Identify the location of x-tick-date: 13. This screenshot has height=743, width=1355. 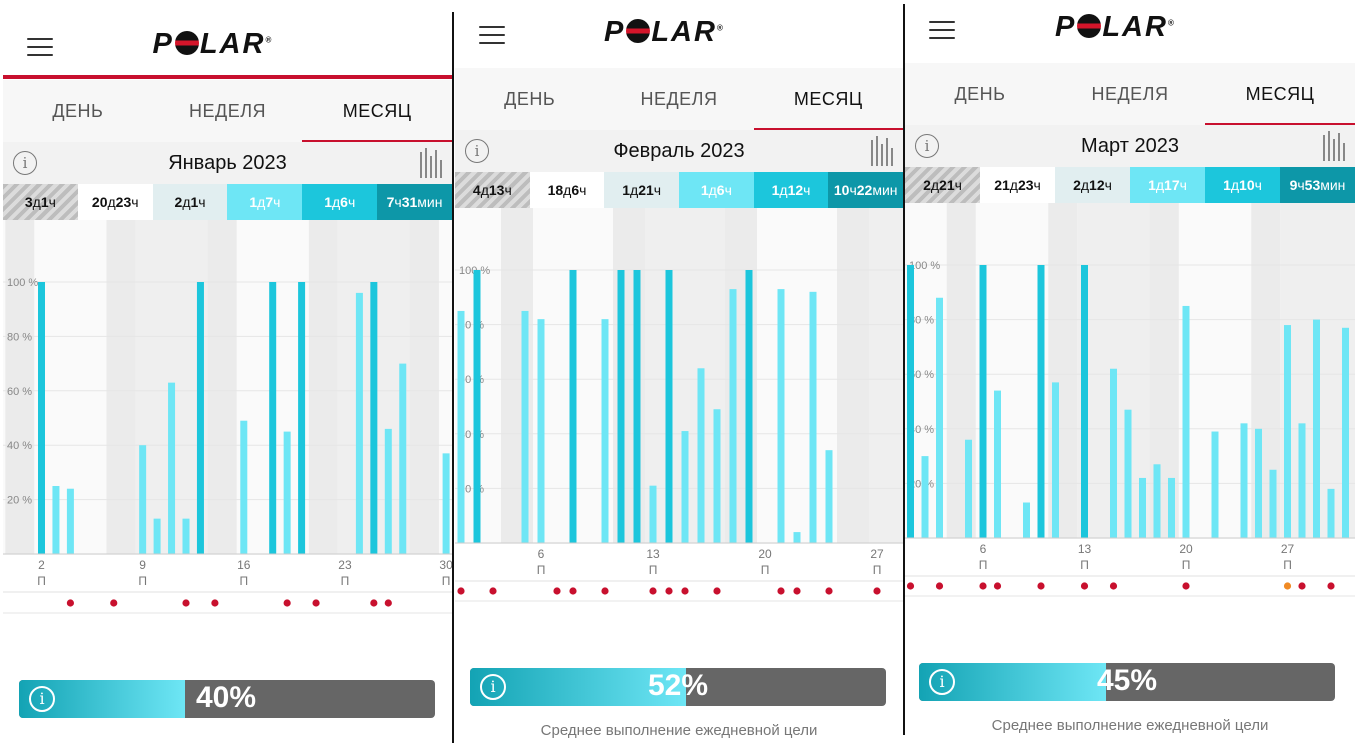
(653, 554).